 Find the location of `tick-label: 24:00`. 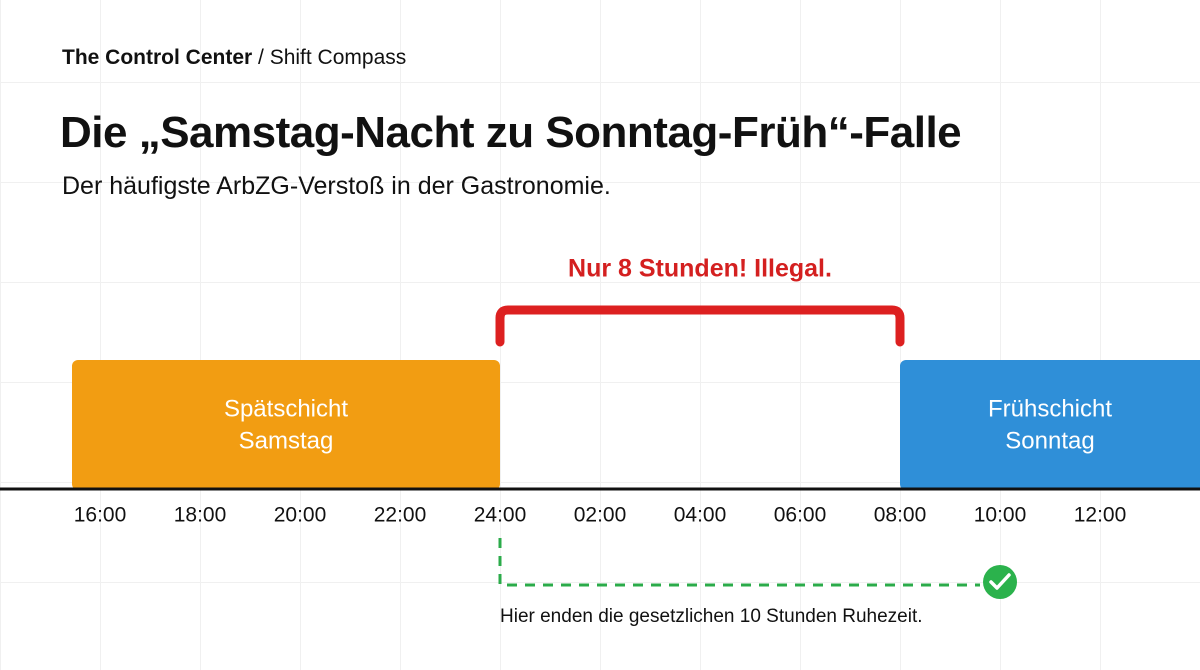

tick-label: 24:00 is located at coordinates (500, 515).